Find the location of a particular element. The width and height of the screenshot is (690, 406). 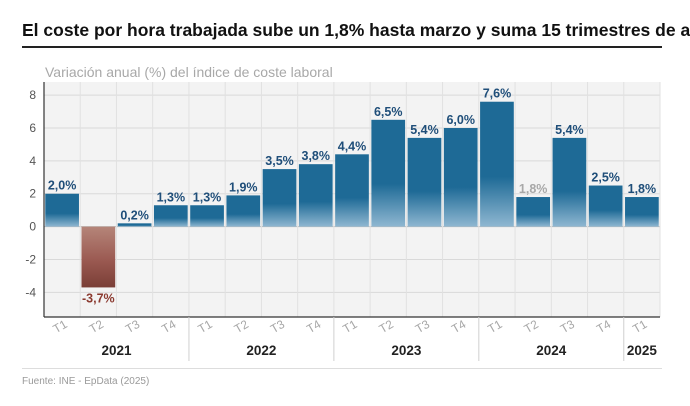

title-rule is located at coordinates (342, 47).